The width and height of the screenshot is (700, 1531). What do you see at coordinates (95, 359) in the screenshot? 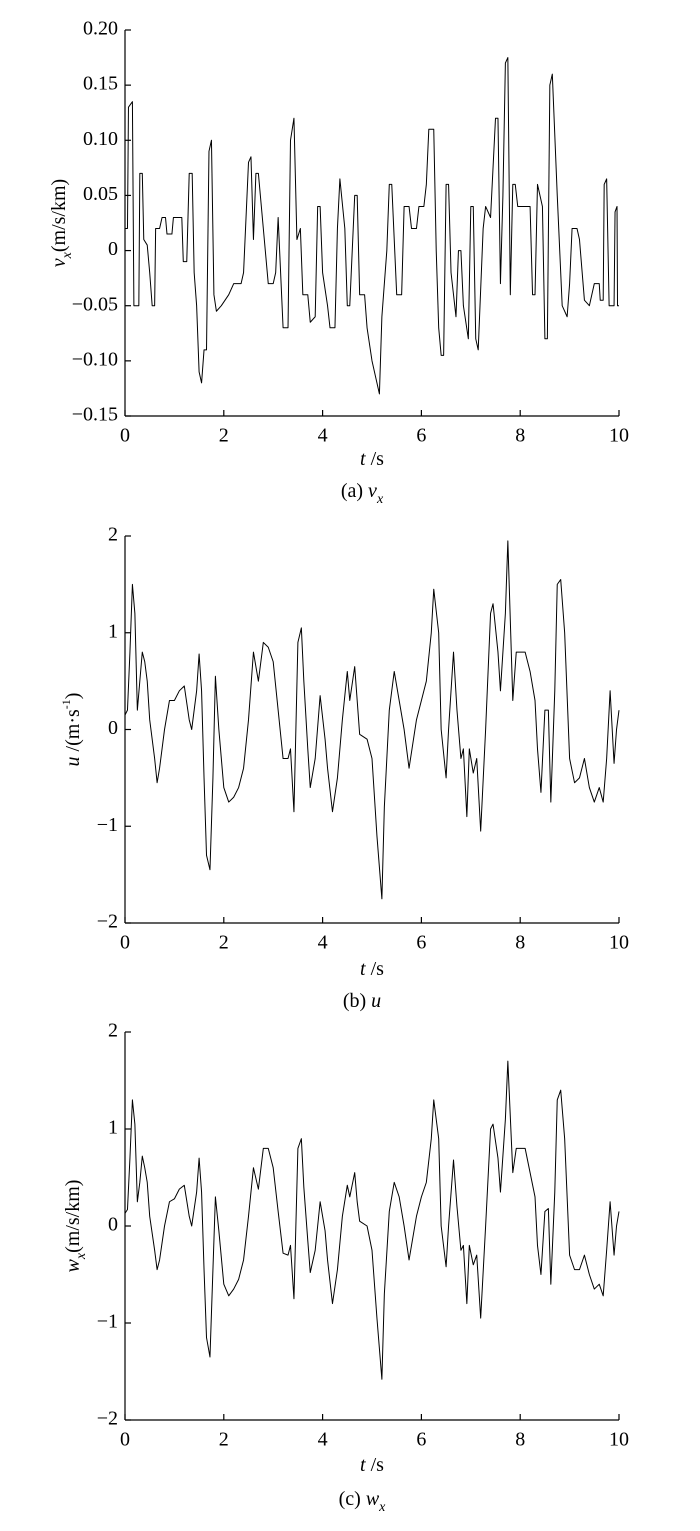
I see `y-tick-label: −0.10` at bounding box center [95, 359].